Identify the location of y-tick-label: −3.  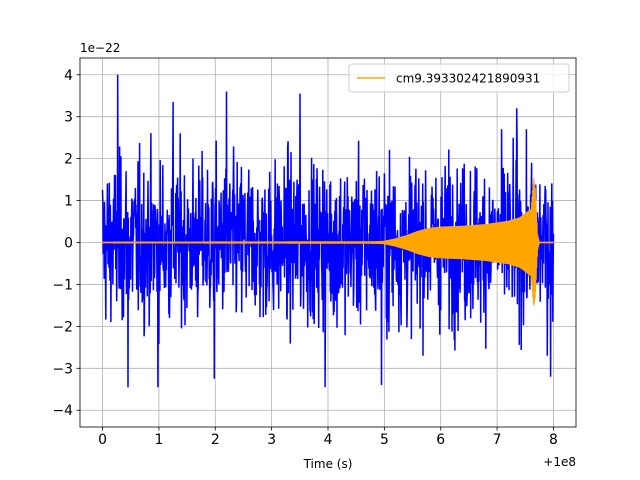
(63, 369).